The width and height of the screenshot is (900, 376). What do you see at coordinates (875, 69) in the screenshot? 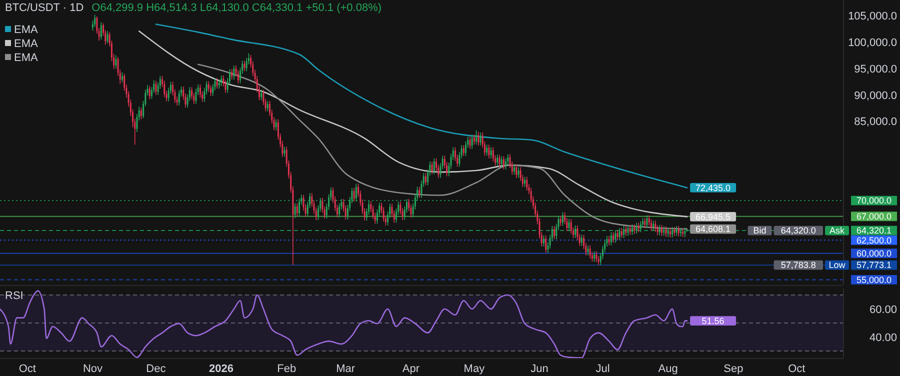
I see `y-tick-label: 95,000.0` at bounding box center [875, 69].